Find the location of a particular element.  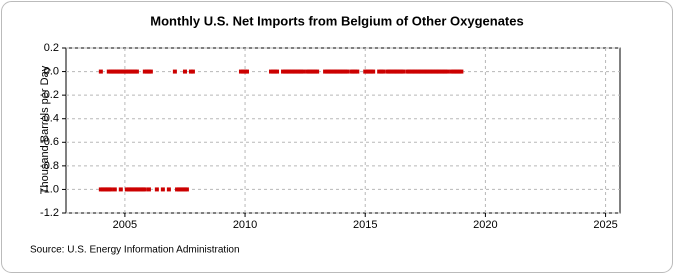

x-tick-label: 2015 is located at coordinates (365, 225).